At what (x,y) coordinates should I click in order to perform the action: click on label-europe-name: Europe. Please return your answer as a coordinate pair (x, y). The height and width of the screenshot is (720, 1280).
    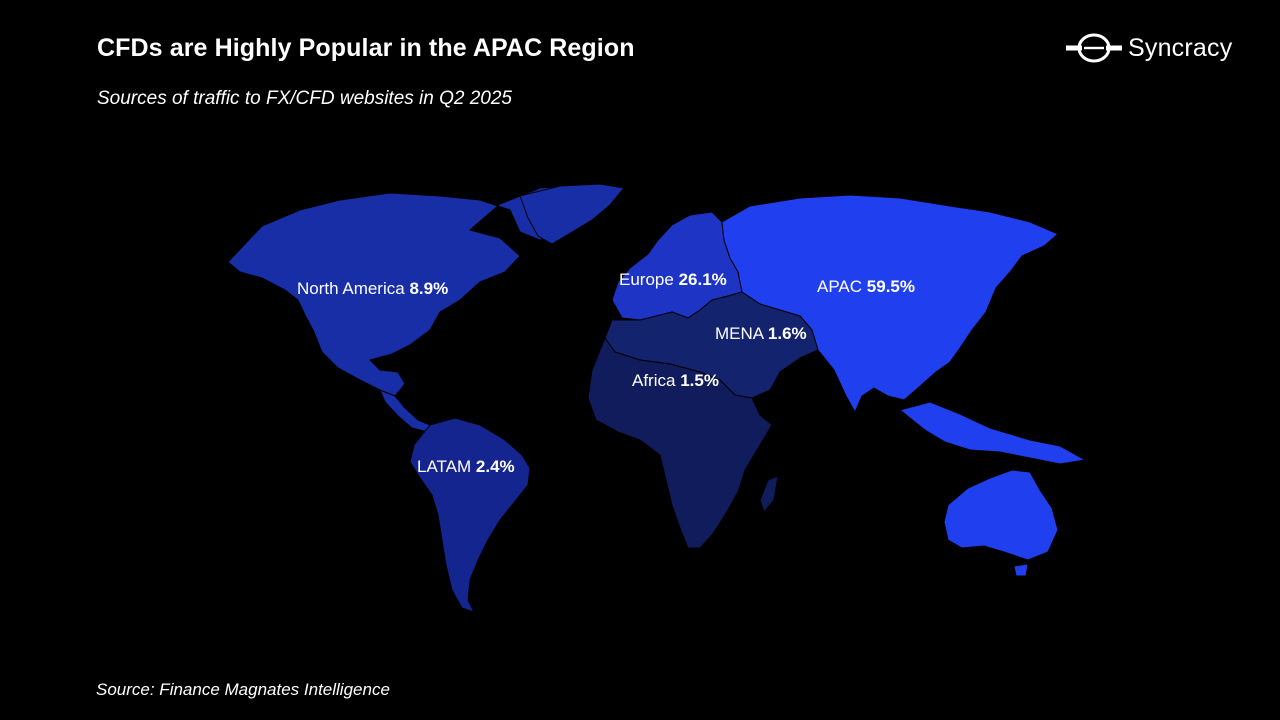
    Looking at the image, I should click on (646, 279).